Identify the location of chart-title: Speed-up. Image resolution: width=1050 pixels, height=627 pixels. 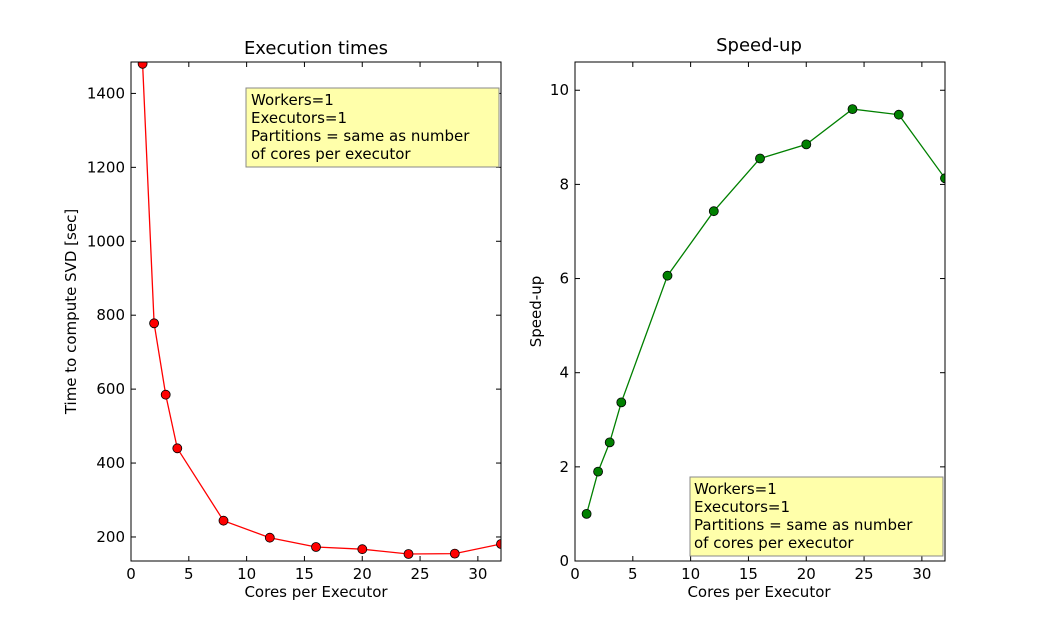
(759, 45).